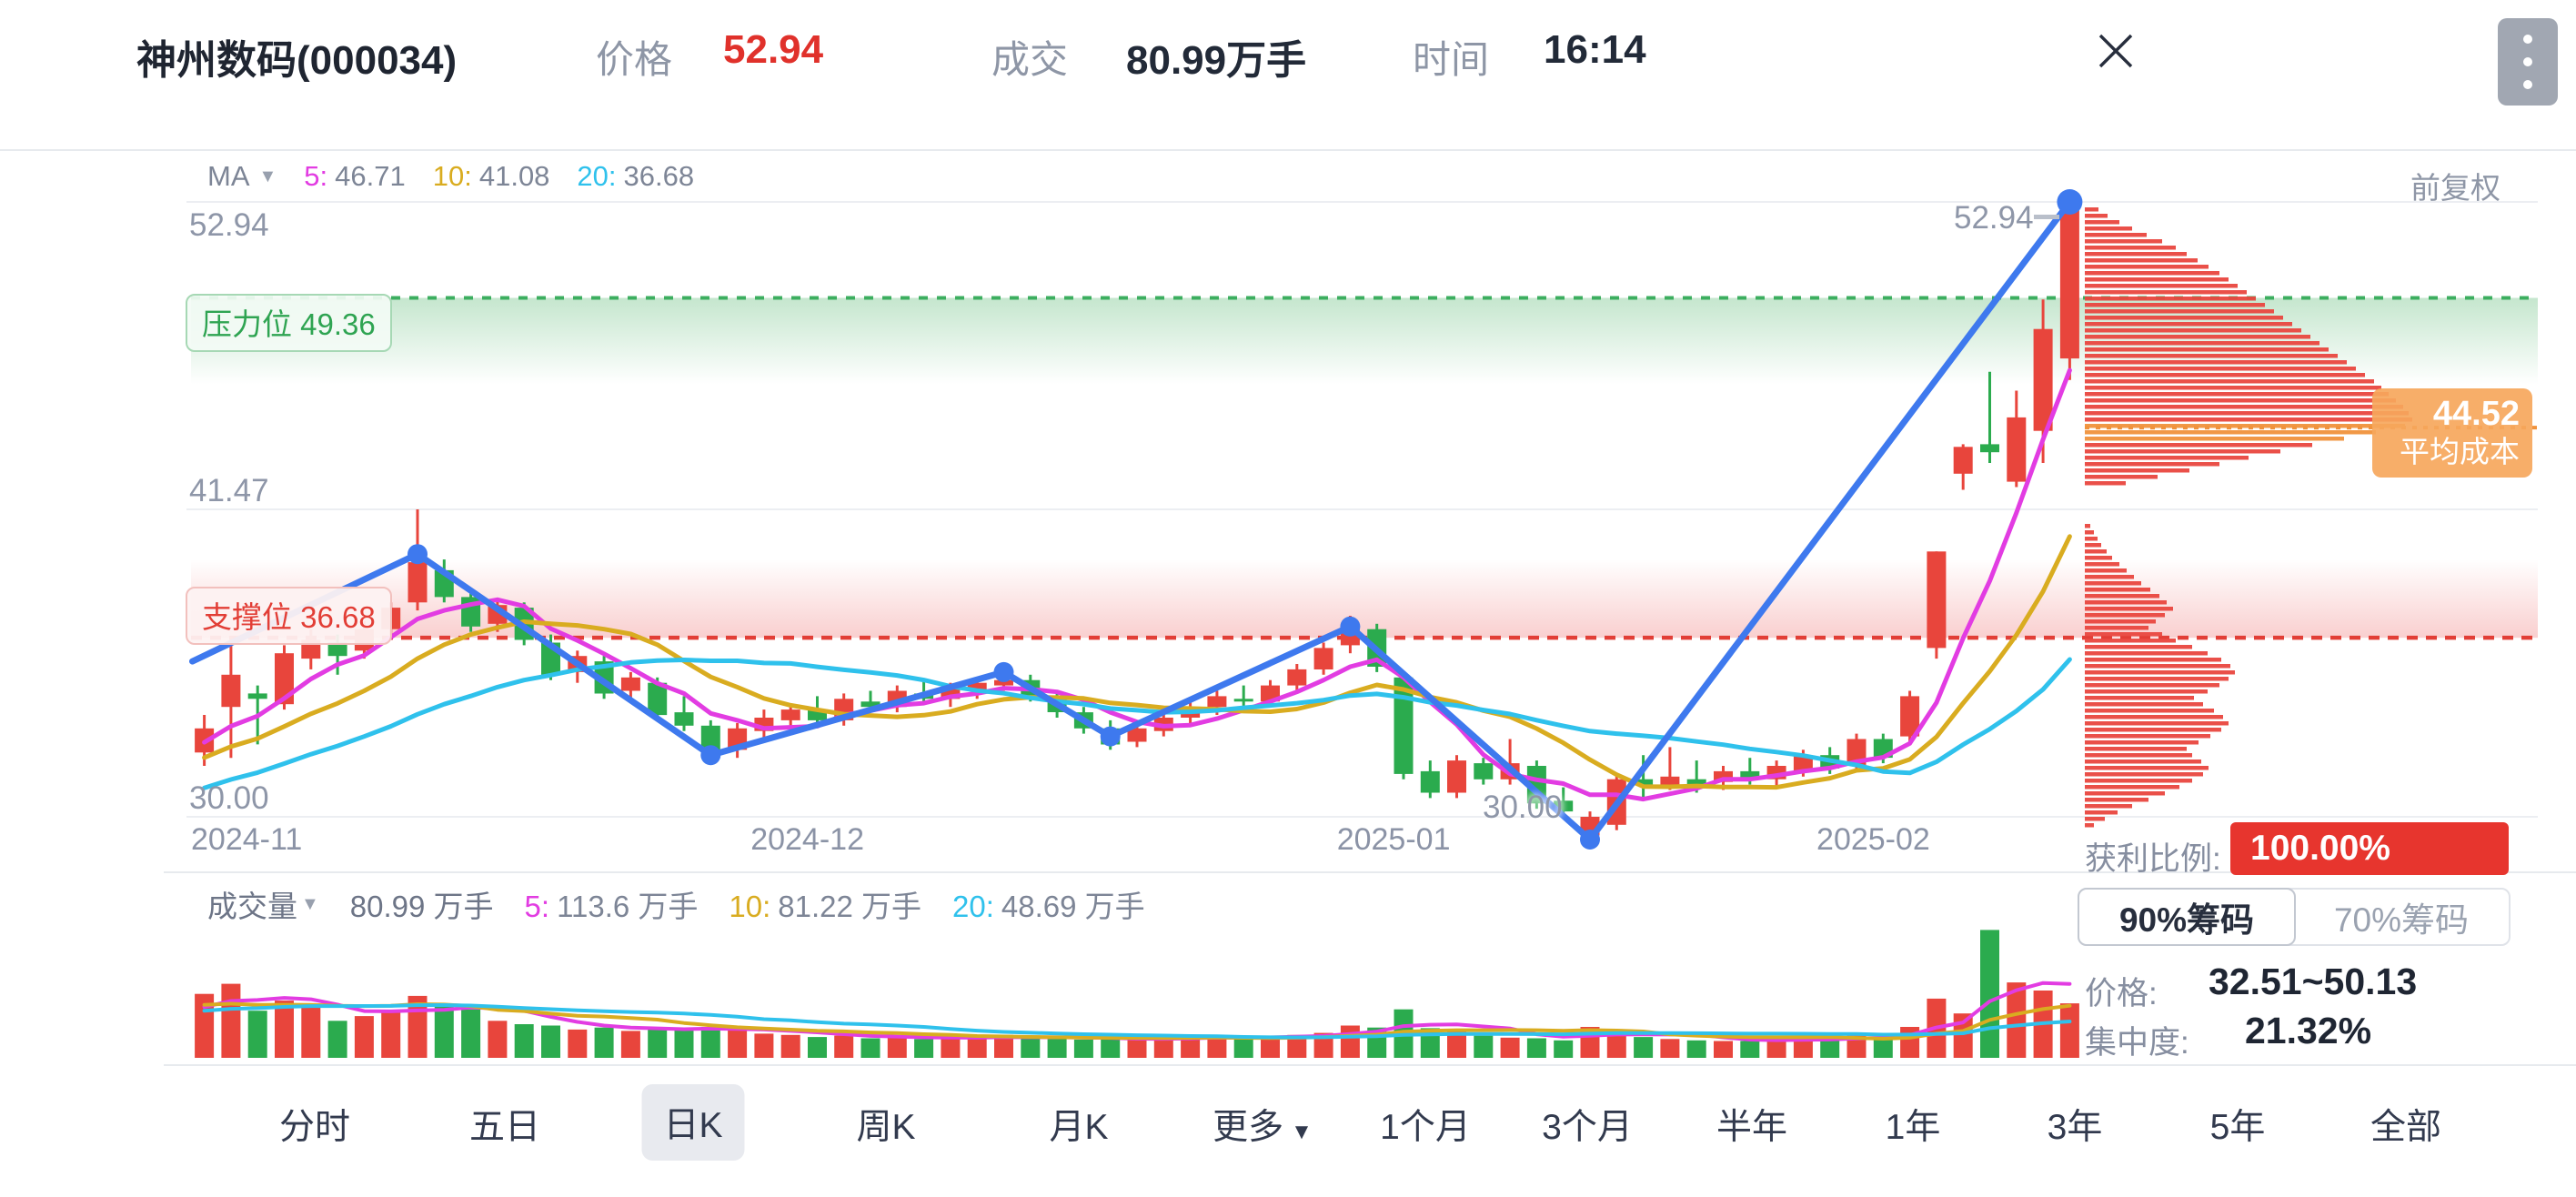 The height and width of the screenshot is (1197, 2576). I want to click on tab-月K: 月K, so click(1079, 1127).